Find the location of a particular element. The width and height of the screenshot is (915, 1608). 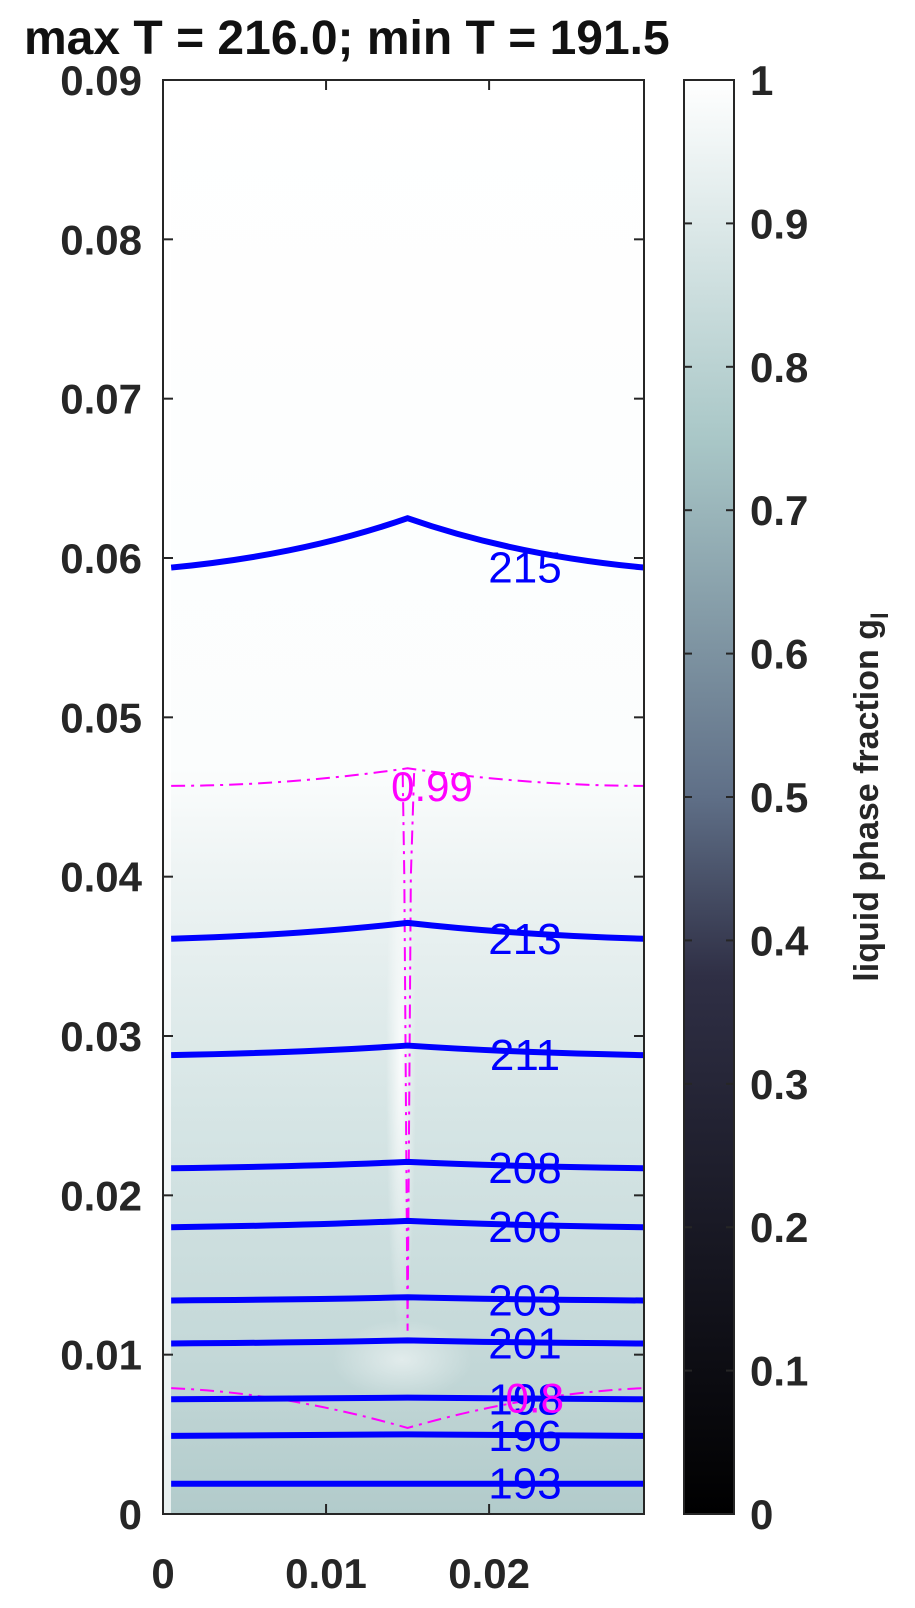

fraction-contour-label: 0.99 is located at coordinates (432, 786).